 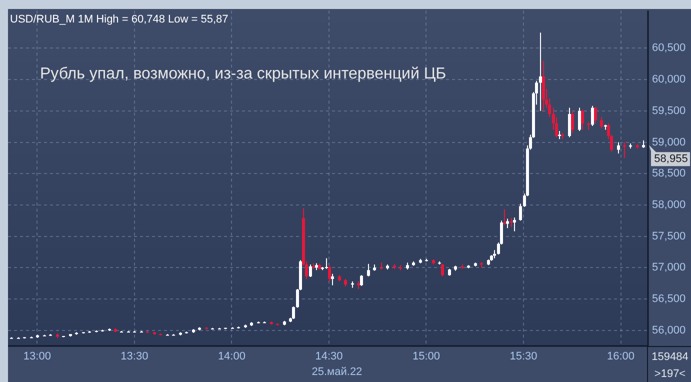 I want to click on x-tick-label: 16:00, so click(x=621, y=356).